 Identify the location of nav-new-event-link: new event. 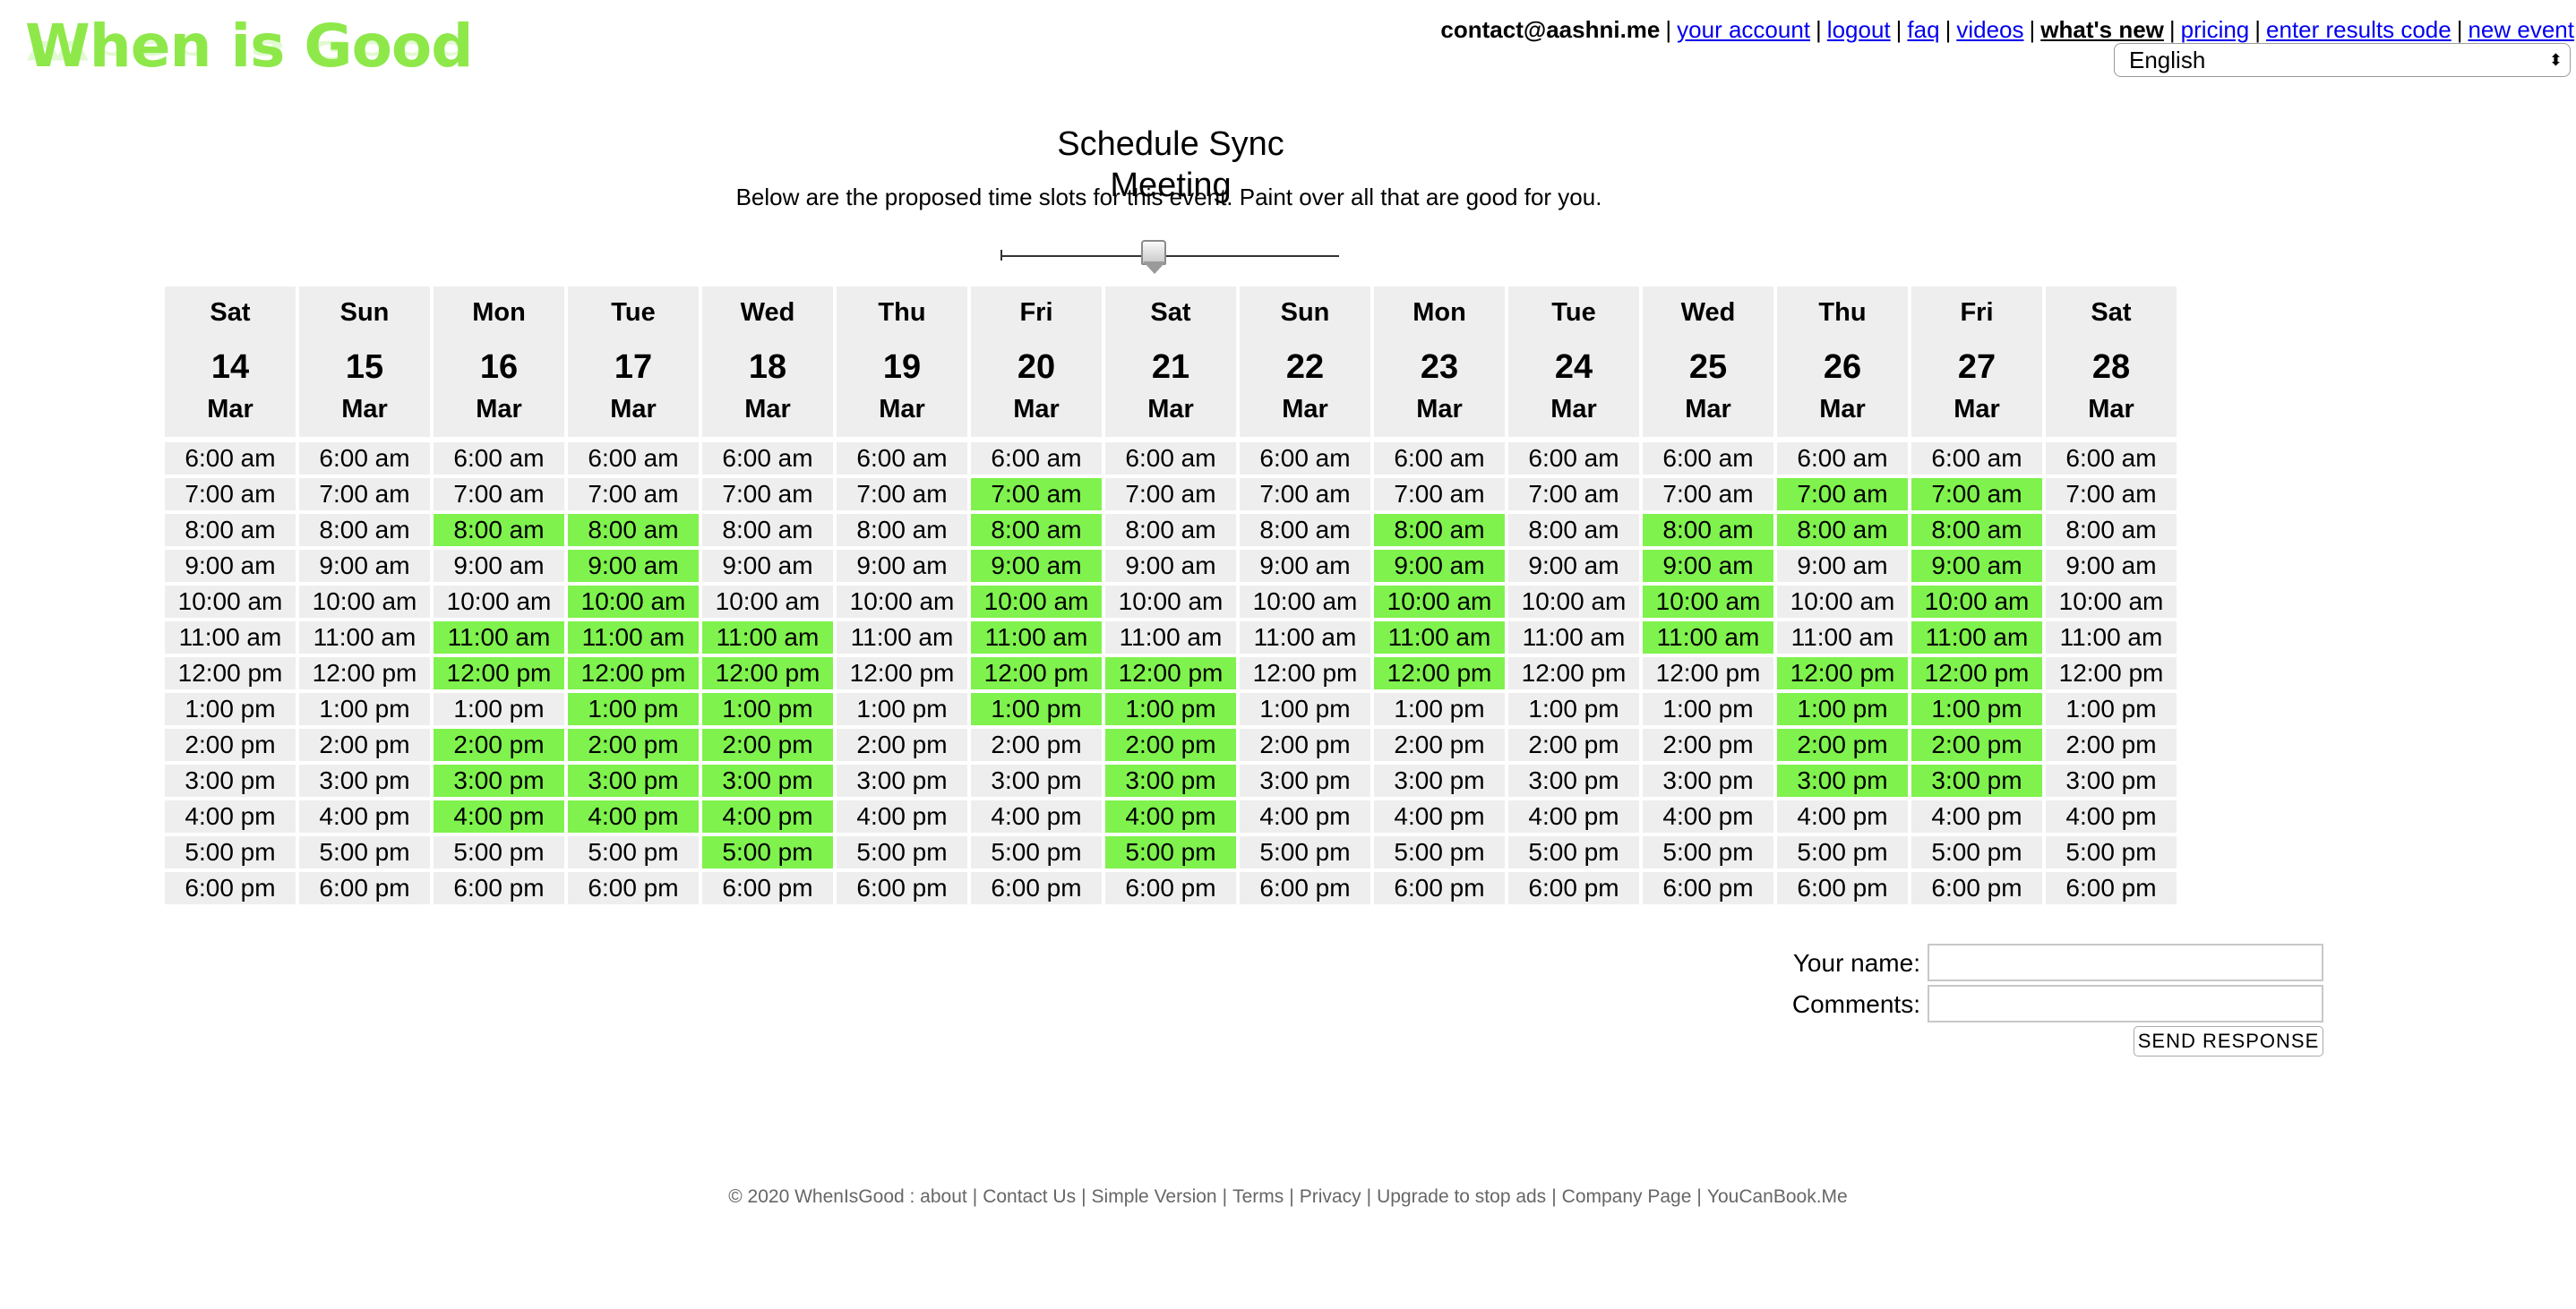
(2521, 29).